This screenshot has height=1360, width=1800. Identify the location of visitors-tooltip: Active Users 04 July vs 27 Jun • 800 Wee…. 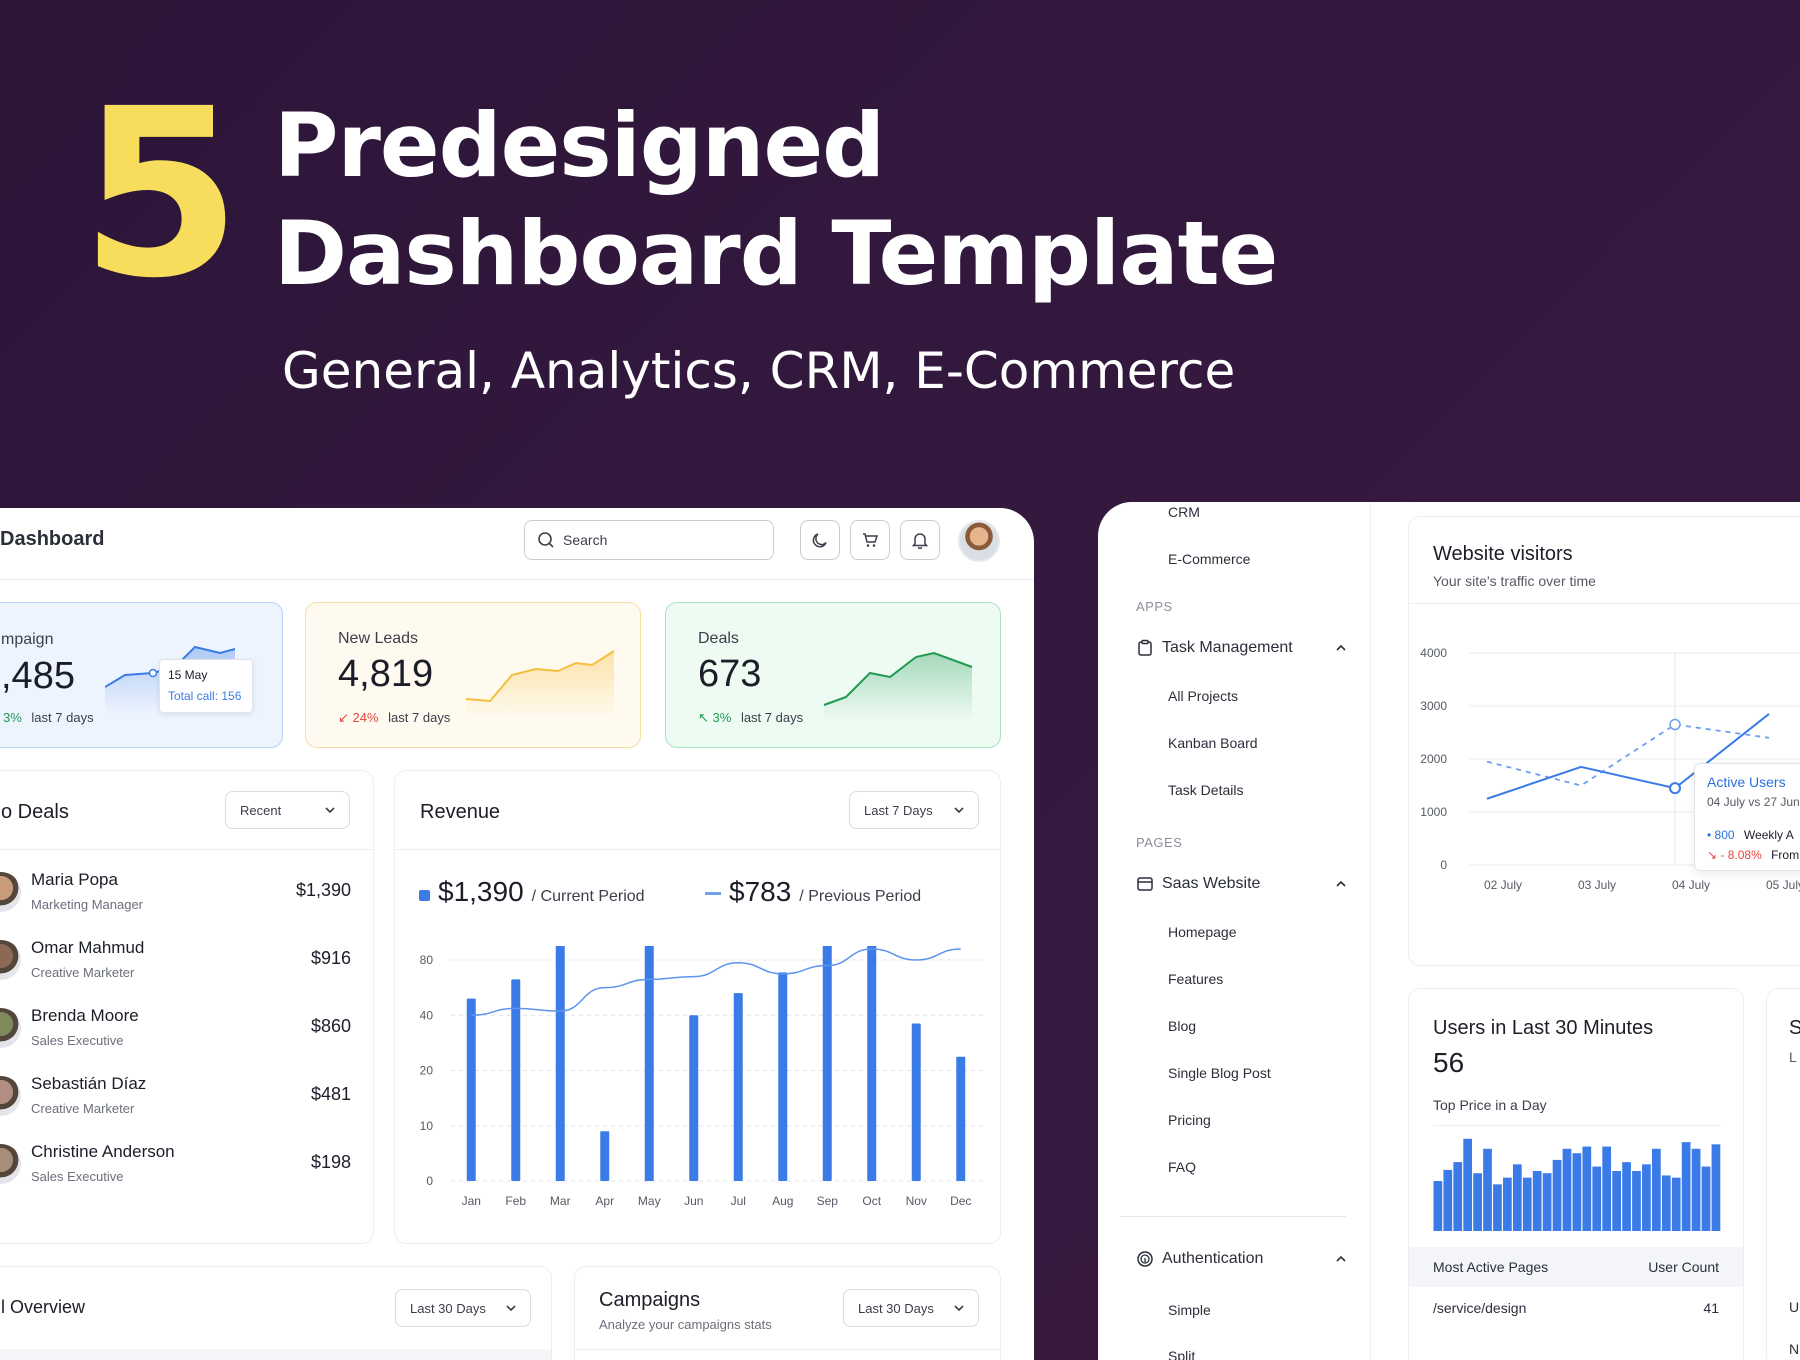
(1747, 817).